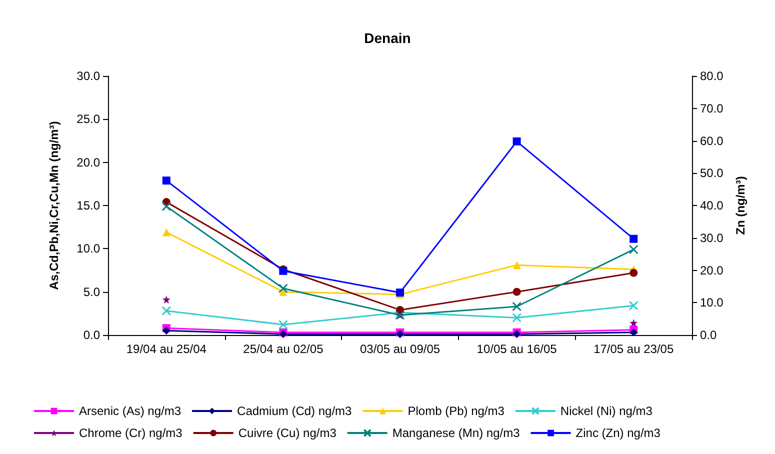 The height and width of the screenshot is (454, 775). I want to click on y-tick-label: 20.0, so click(88, 162).